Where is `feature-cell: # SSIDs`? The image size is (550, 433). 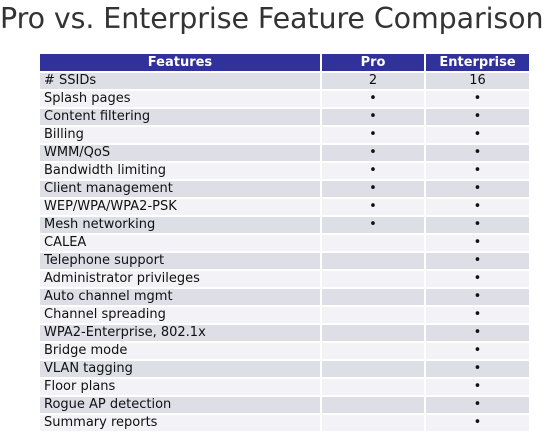 feature-cell: # SSIDs is located at coordinates (180, 80).